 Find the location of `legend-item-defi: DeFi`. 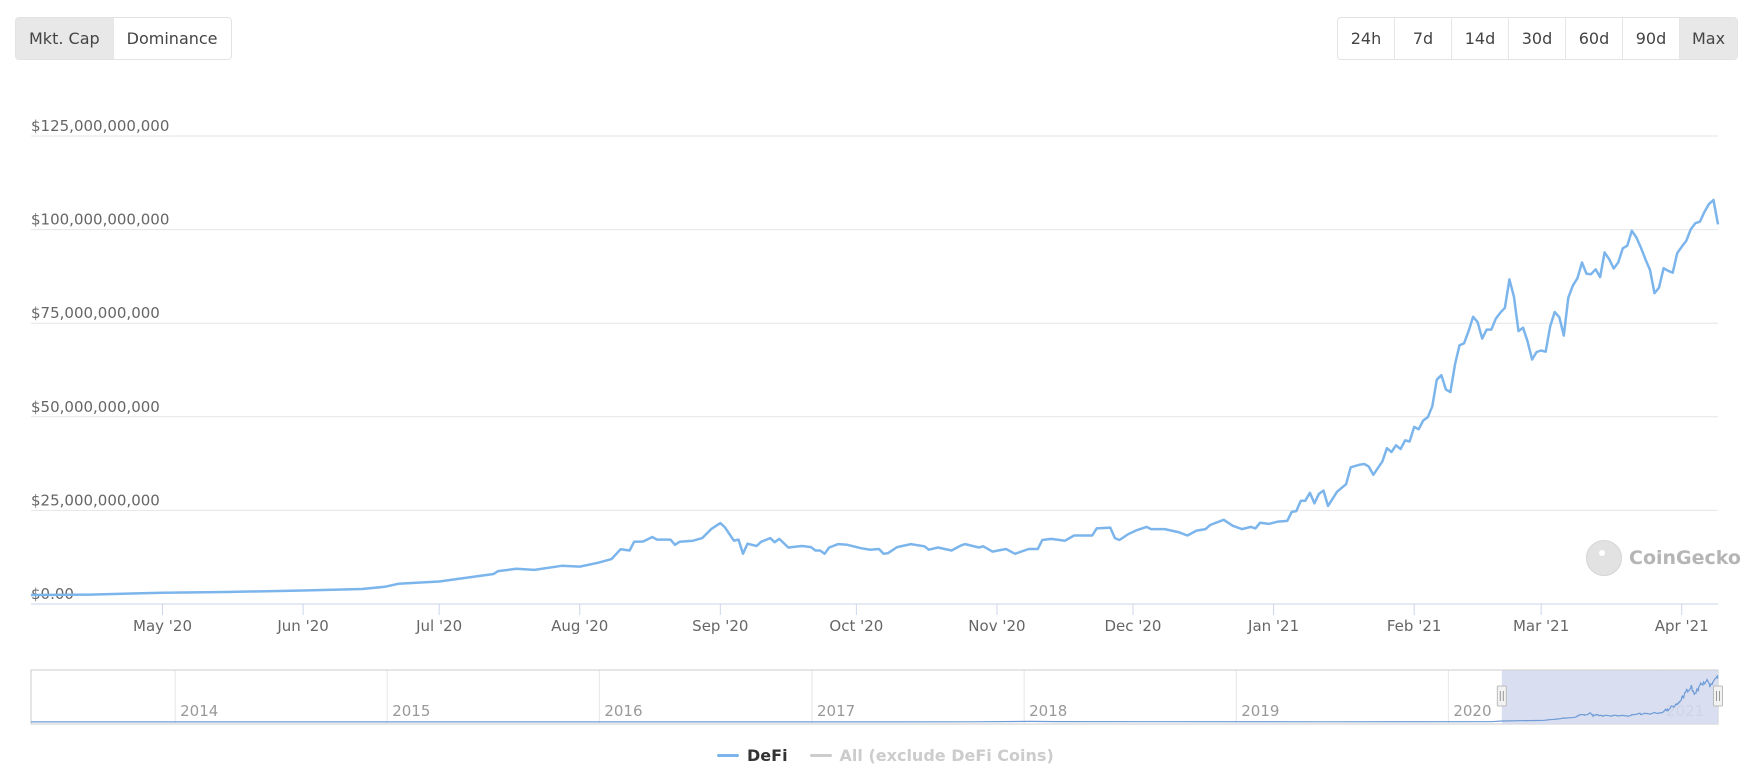

legend-item-defi: DeFi is located at coordinates (752, 755).